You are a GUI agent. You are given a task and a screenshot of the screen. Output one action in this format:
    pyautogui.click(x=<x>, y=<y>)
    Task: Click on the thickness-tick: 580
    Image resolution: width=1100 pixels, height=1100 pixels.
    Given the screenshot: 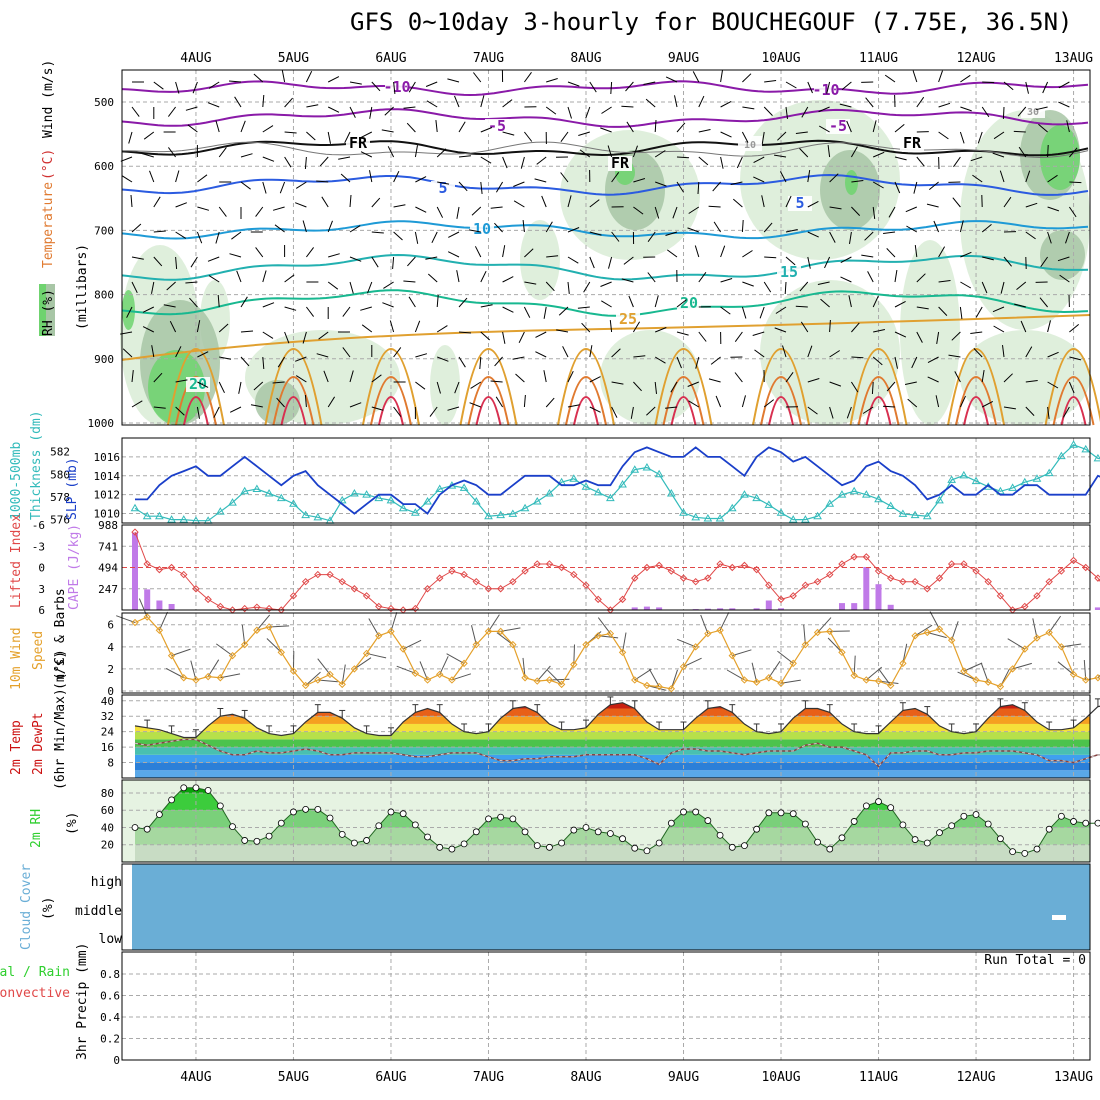 What is the action you would take?
    pyautogui.click(x=60, y=474)
    